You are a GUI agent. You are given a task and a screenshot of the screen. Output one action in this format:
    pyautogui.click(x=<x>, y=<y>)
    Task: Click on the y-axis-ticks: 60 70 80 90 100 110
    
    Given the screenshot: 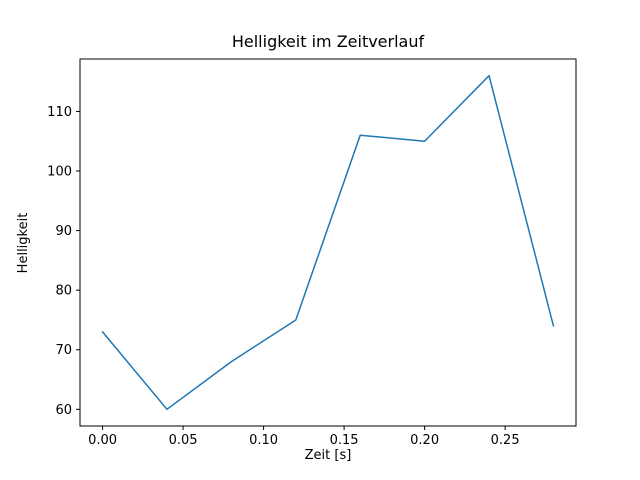 What is the action you would take?
    pyautogui.click(x=63, y=261)
    